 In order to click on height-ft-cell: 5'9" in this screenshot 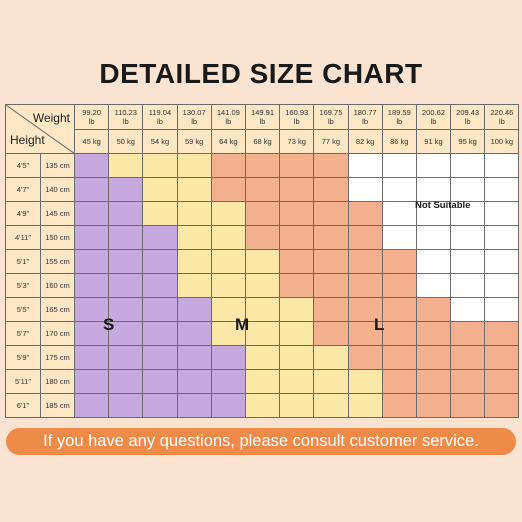, I will do `click(23, 357)`.